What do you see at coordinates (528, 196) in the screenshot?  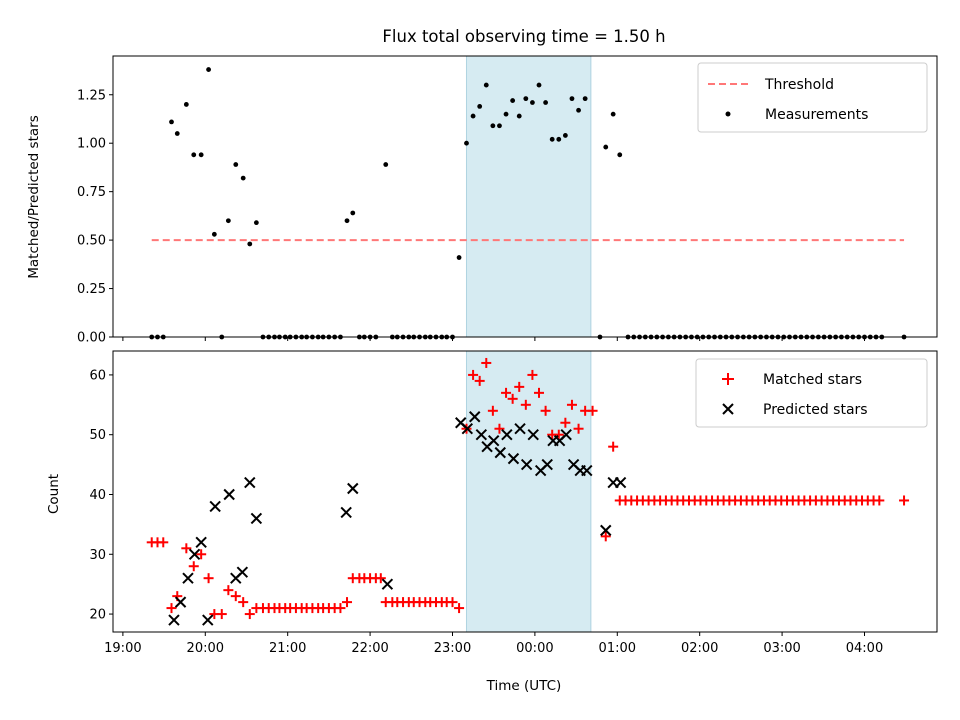 I see `highlight-span-top` at bounding box center [528, 196].